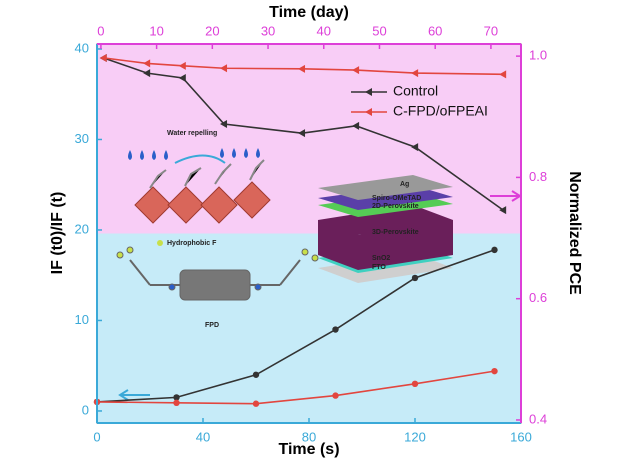 The height and width of the screenshot is (471, 620). Describe the element at coordinates (395, 232) in the screenshot. I see `annotation: 3D-Perovskite` at that location.